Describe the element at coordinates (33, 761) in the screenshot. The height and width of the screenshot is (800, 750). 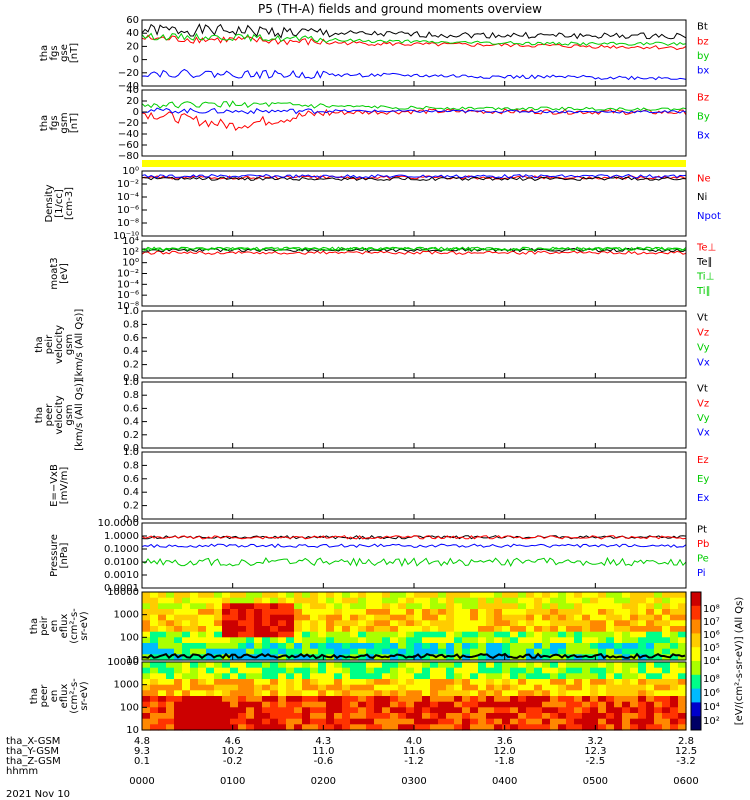
I see `ephemeris-row-label: tha_Z-GSM` at that location.